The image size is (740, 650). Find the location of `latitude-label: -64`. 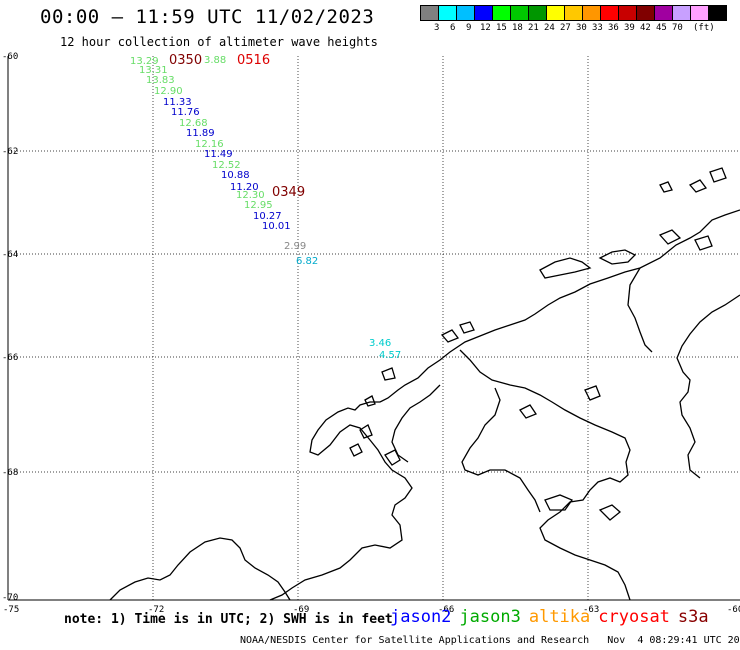

latitude-label: -64 is located at coordinates (10, 255).